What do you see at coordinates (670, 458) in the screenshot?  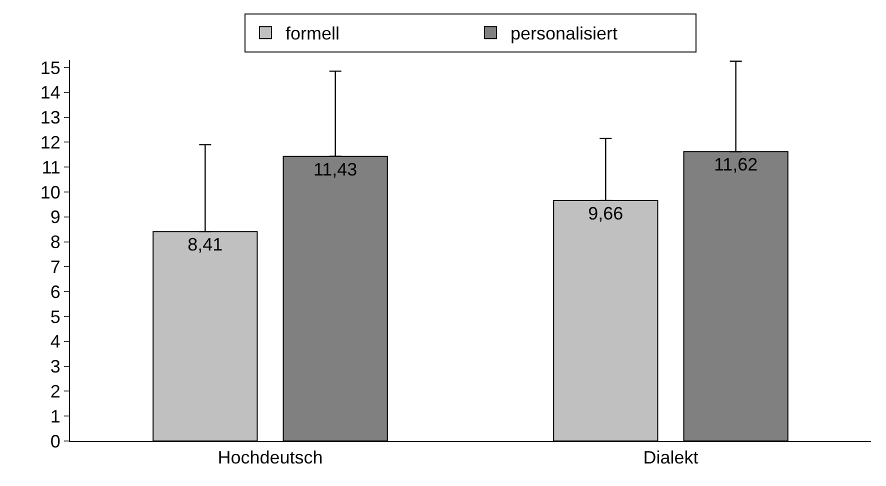 I see `x-tick-label: Dialekt` at bounding box center [670, 458].